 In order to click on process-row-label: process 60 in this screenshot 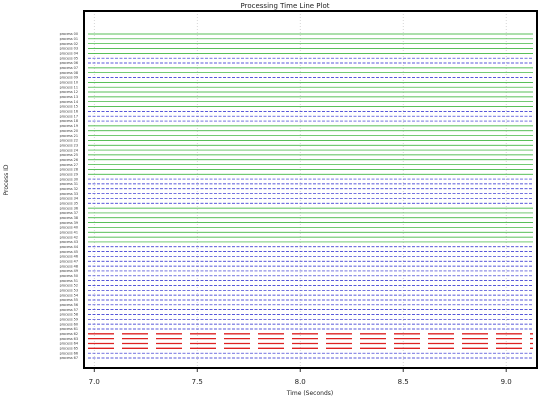, I will do `click(69, 324)`.